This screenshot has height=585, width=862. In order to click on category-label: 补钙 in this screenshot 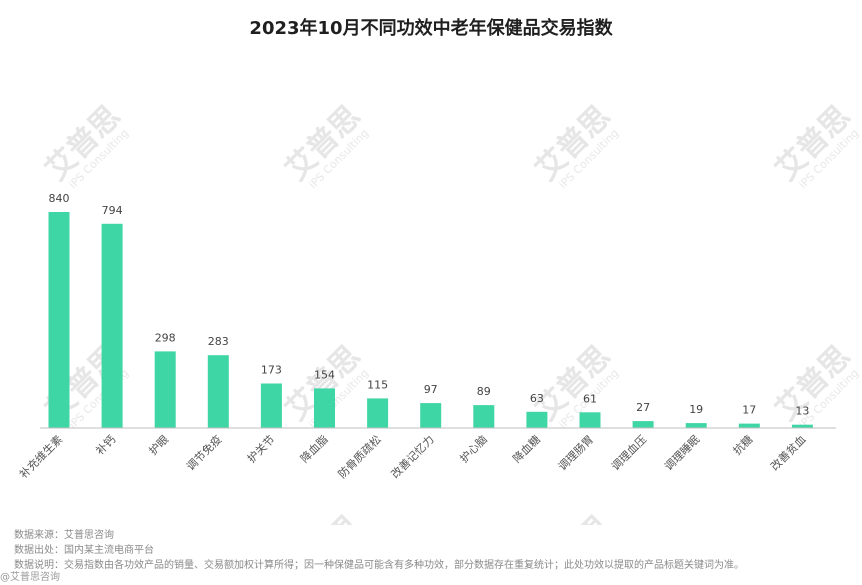, I will do `click(105, 444)`.